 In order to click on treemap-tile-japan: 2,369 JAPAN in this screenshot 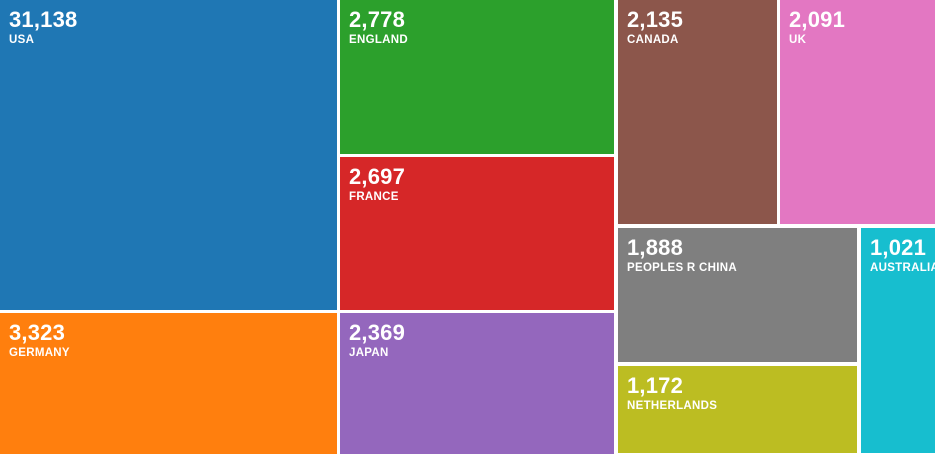, I will do `click(477, 383)`.